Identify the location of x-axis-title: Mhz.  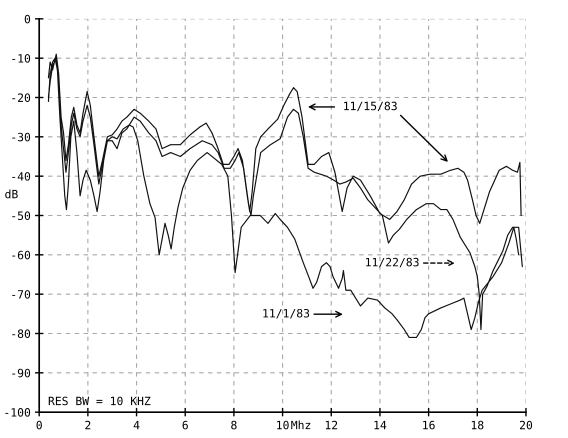
(300, 425).